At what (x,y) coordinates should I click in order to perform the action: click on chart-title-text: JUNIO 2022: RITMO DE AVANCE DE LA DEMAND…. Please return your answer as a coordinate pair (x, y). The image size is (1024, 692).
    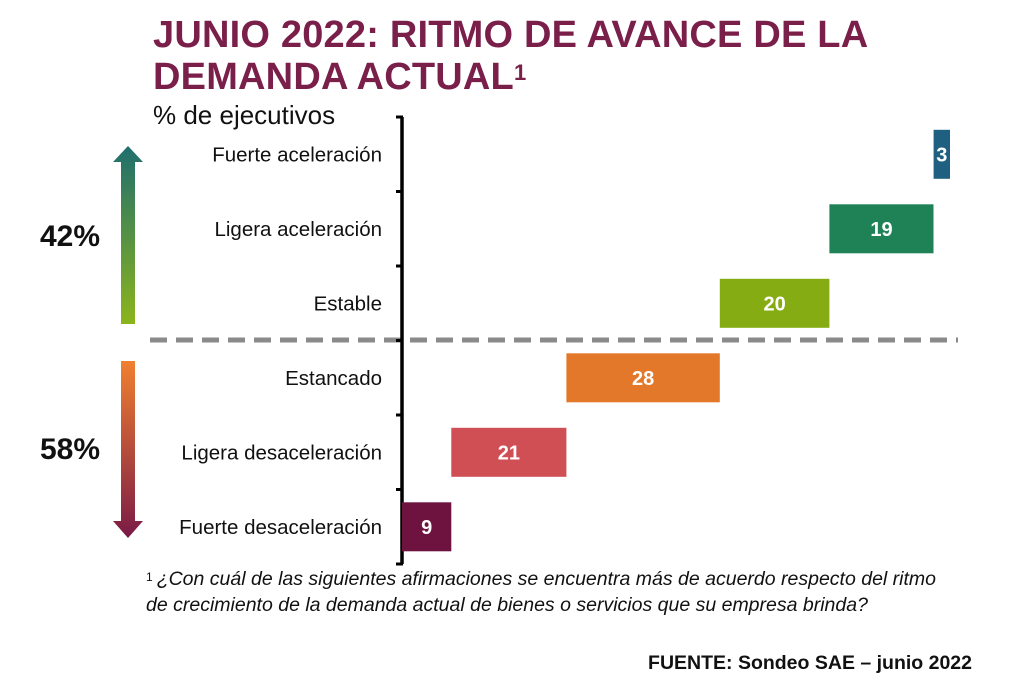
    Looking at the image, I should click on (510, 56).